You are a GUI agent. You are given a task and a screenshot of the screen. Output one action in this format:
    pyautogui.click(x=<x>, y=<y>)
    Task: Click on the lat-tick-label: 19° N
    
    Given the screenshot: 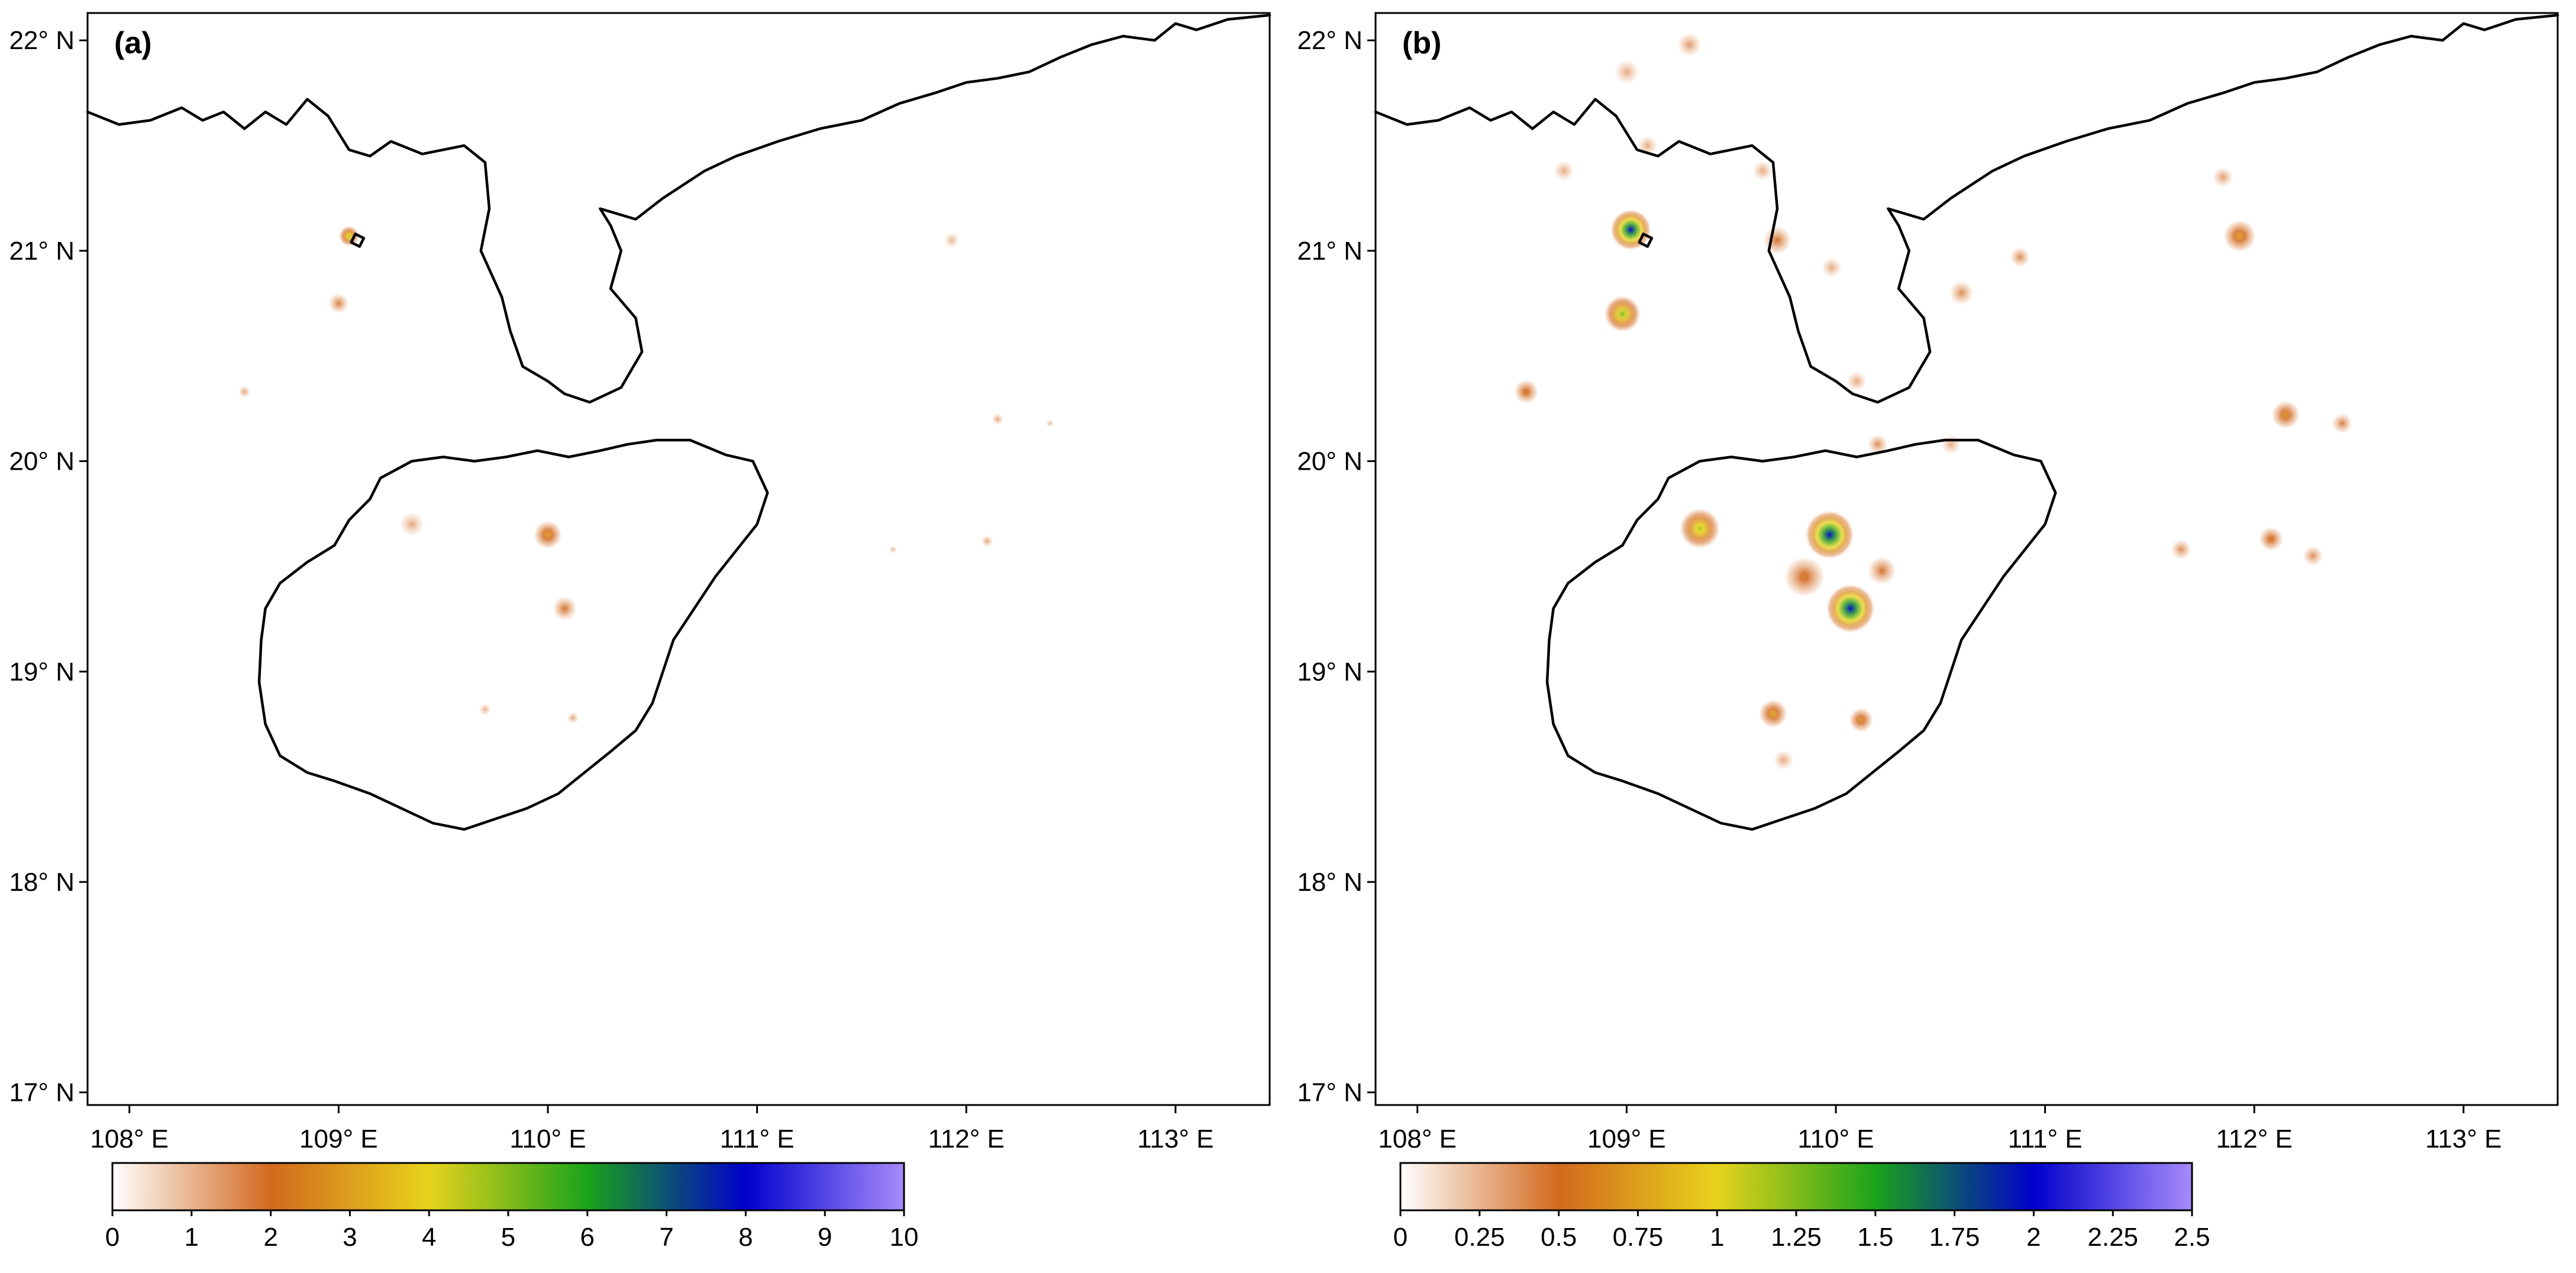 What is the action you would take?
    pyautogui.click(x=42, y=671)
    